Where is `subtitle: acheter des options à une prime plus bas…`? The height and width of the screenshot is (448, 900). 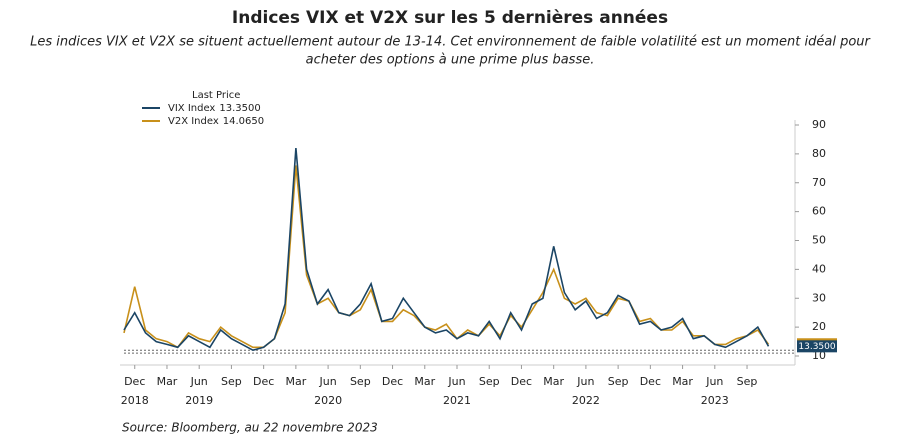 subtitle: acheter des options à une prime plus bas… is located at coordinates (450, 60).